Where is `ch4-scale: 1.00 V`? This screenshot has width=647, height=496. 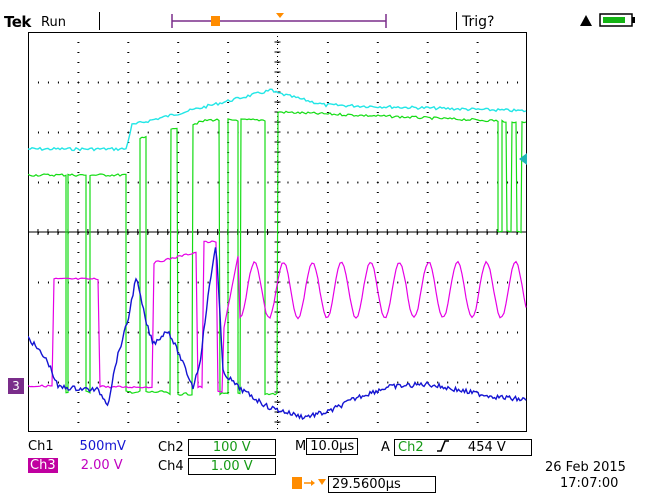
ch4-scale: 1.00 V is located at coordinates (231, 466).